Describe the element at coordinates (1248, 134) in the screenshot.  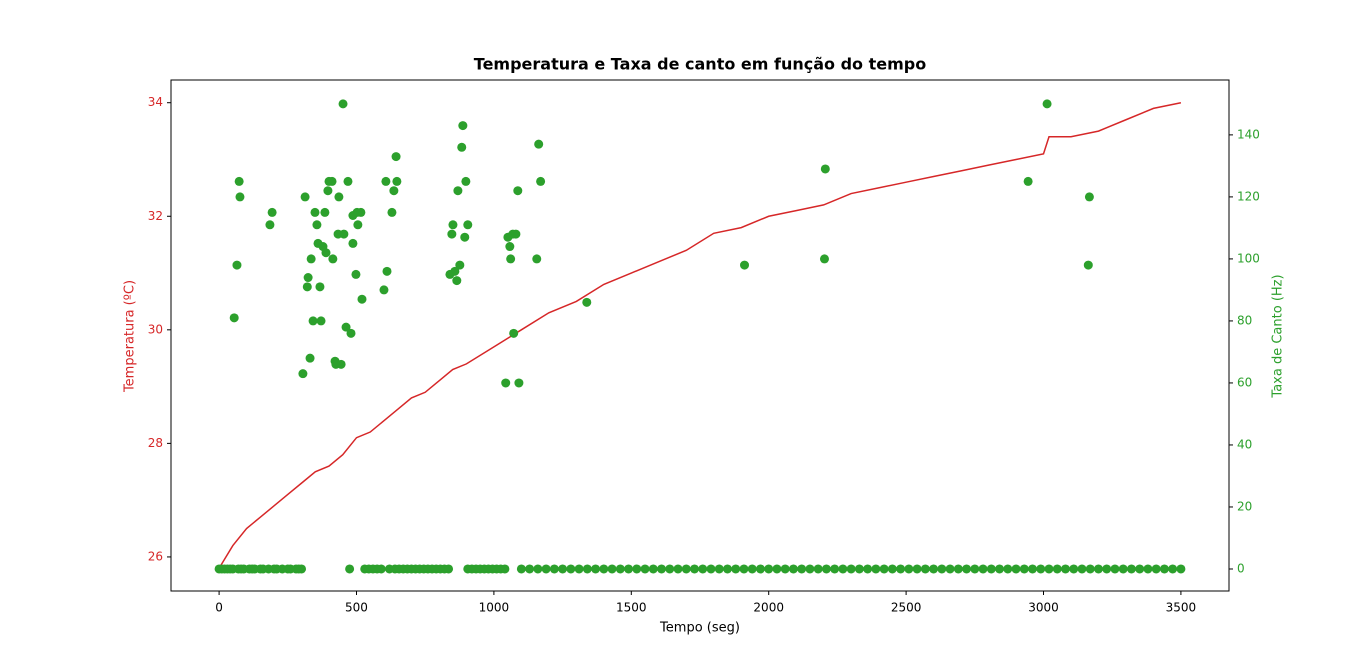
I see `y2-tick-label: 140` at that location.